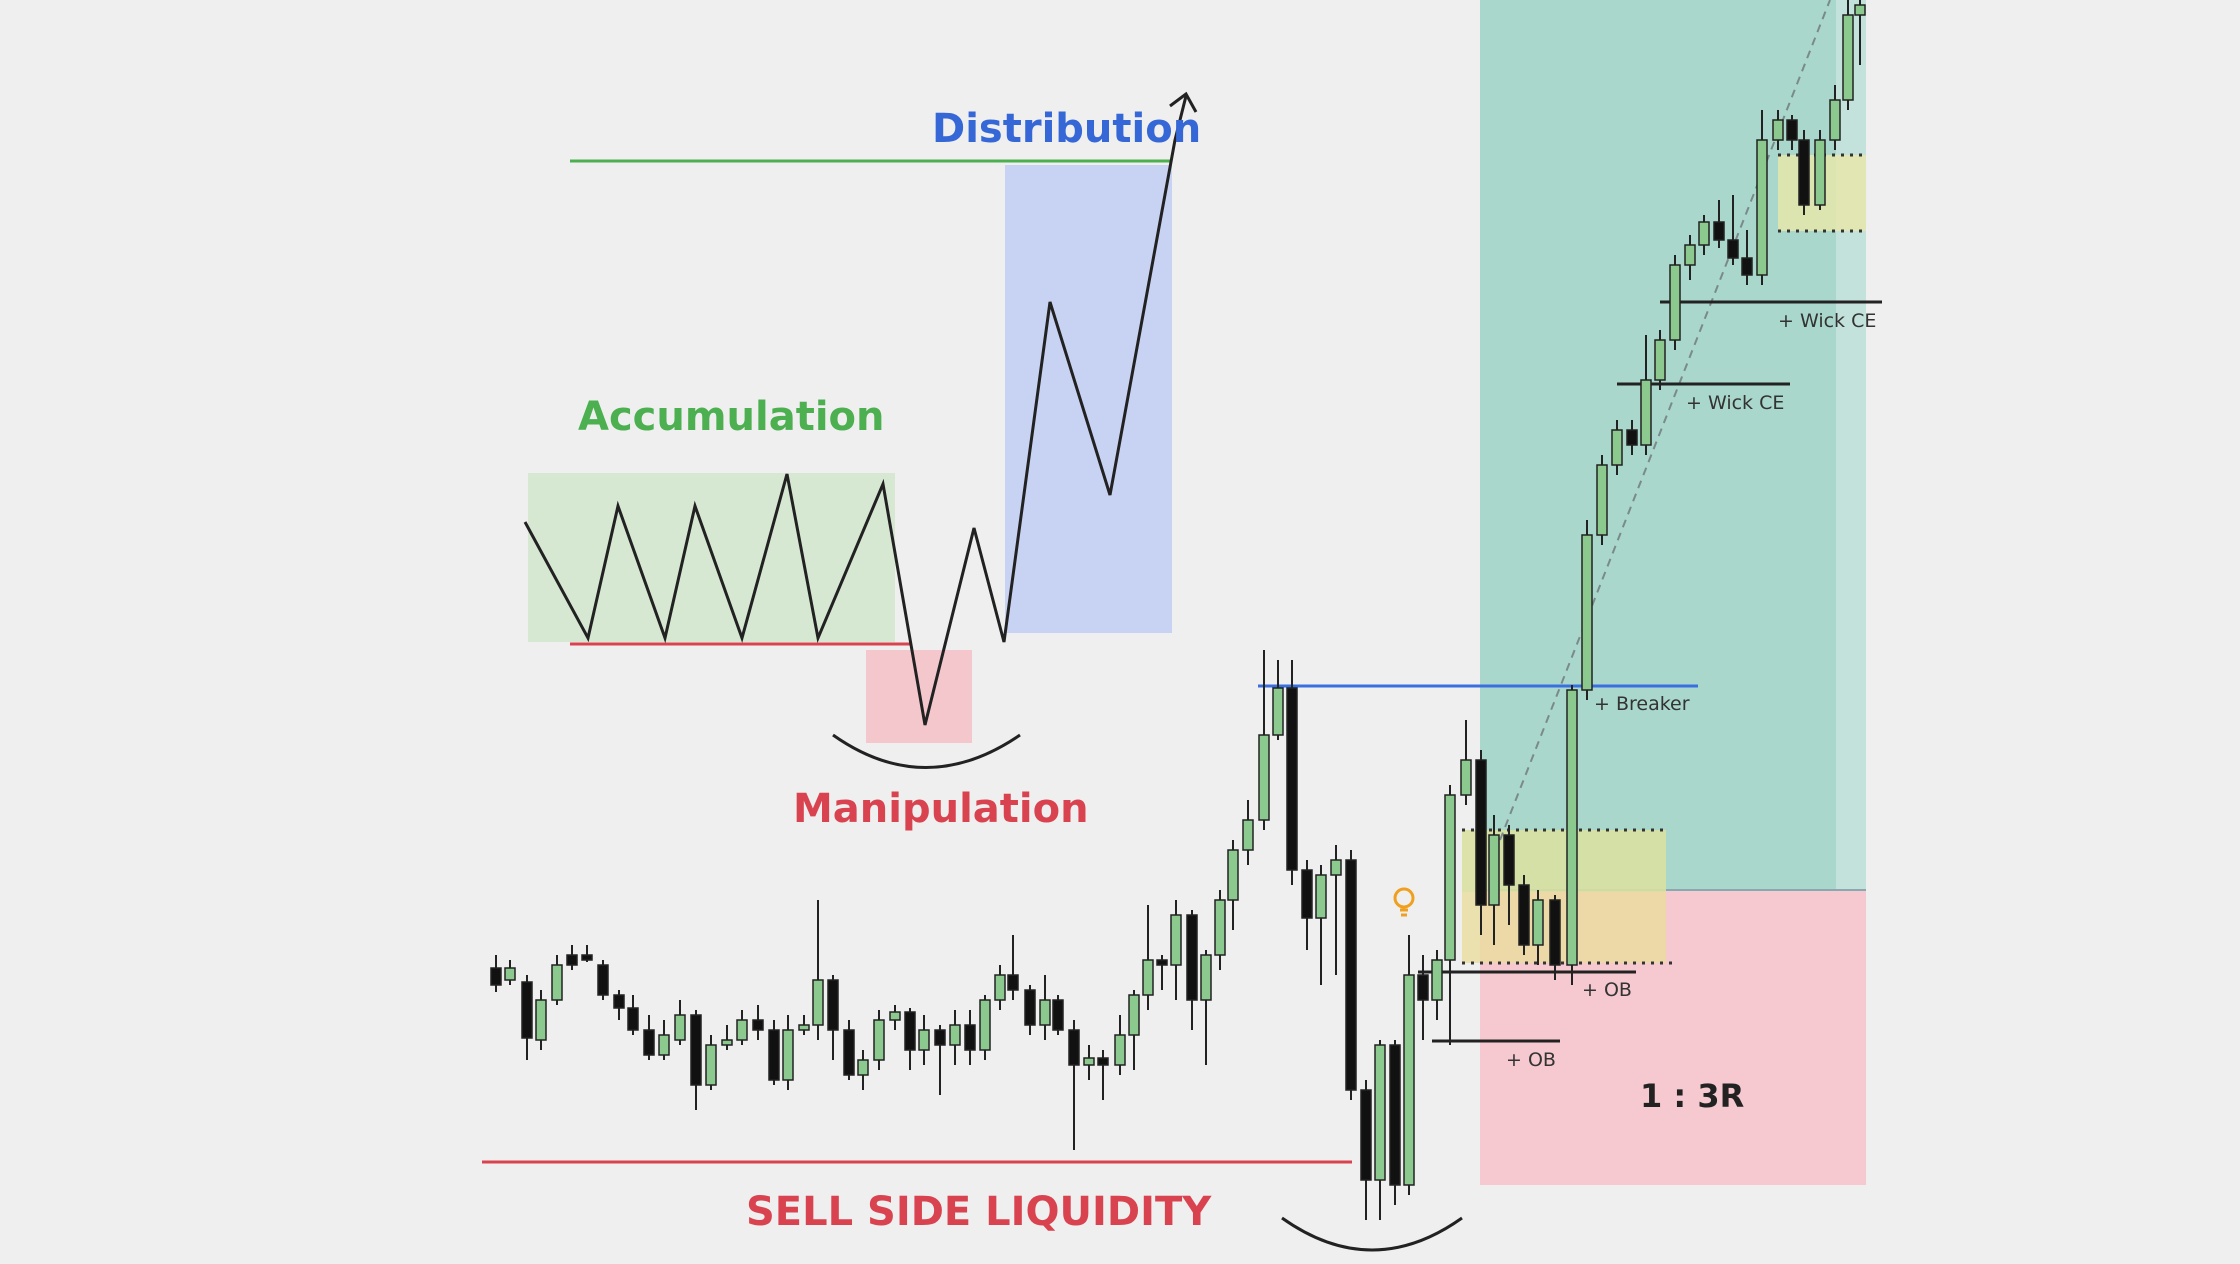  Describe the element at coordinates (1183, 102) in the screenshot. I see `price-path-arrow-icon` at that location.